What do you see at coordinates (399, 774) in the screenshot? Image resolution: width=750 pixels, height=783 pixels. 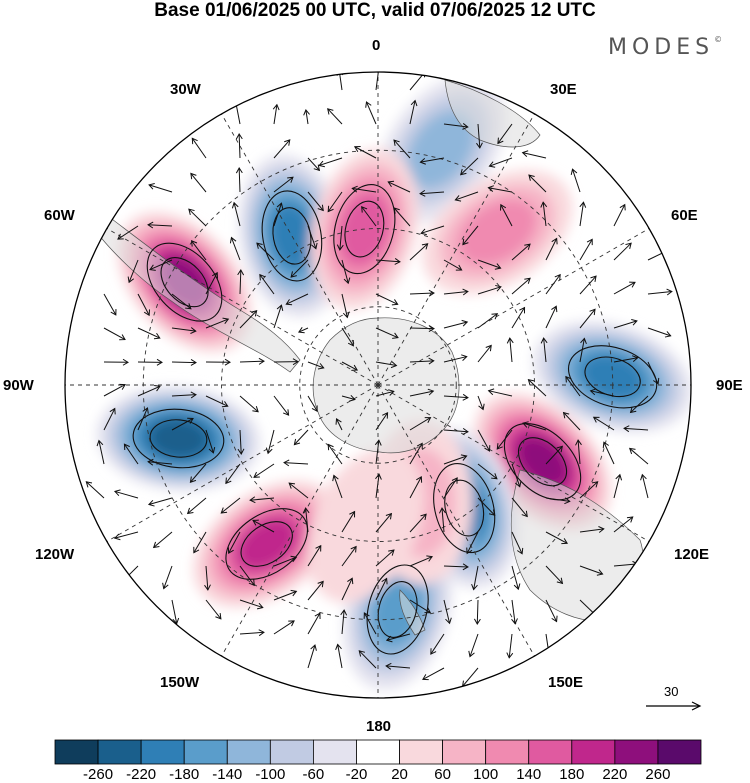 I see `colorbar-tick-label: 20` at bounding box center [399, 774].